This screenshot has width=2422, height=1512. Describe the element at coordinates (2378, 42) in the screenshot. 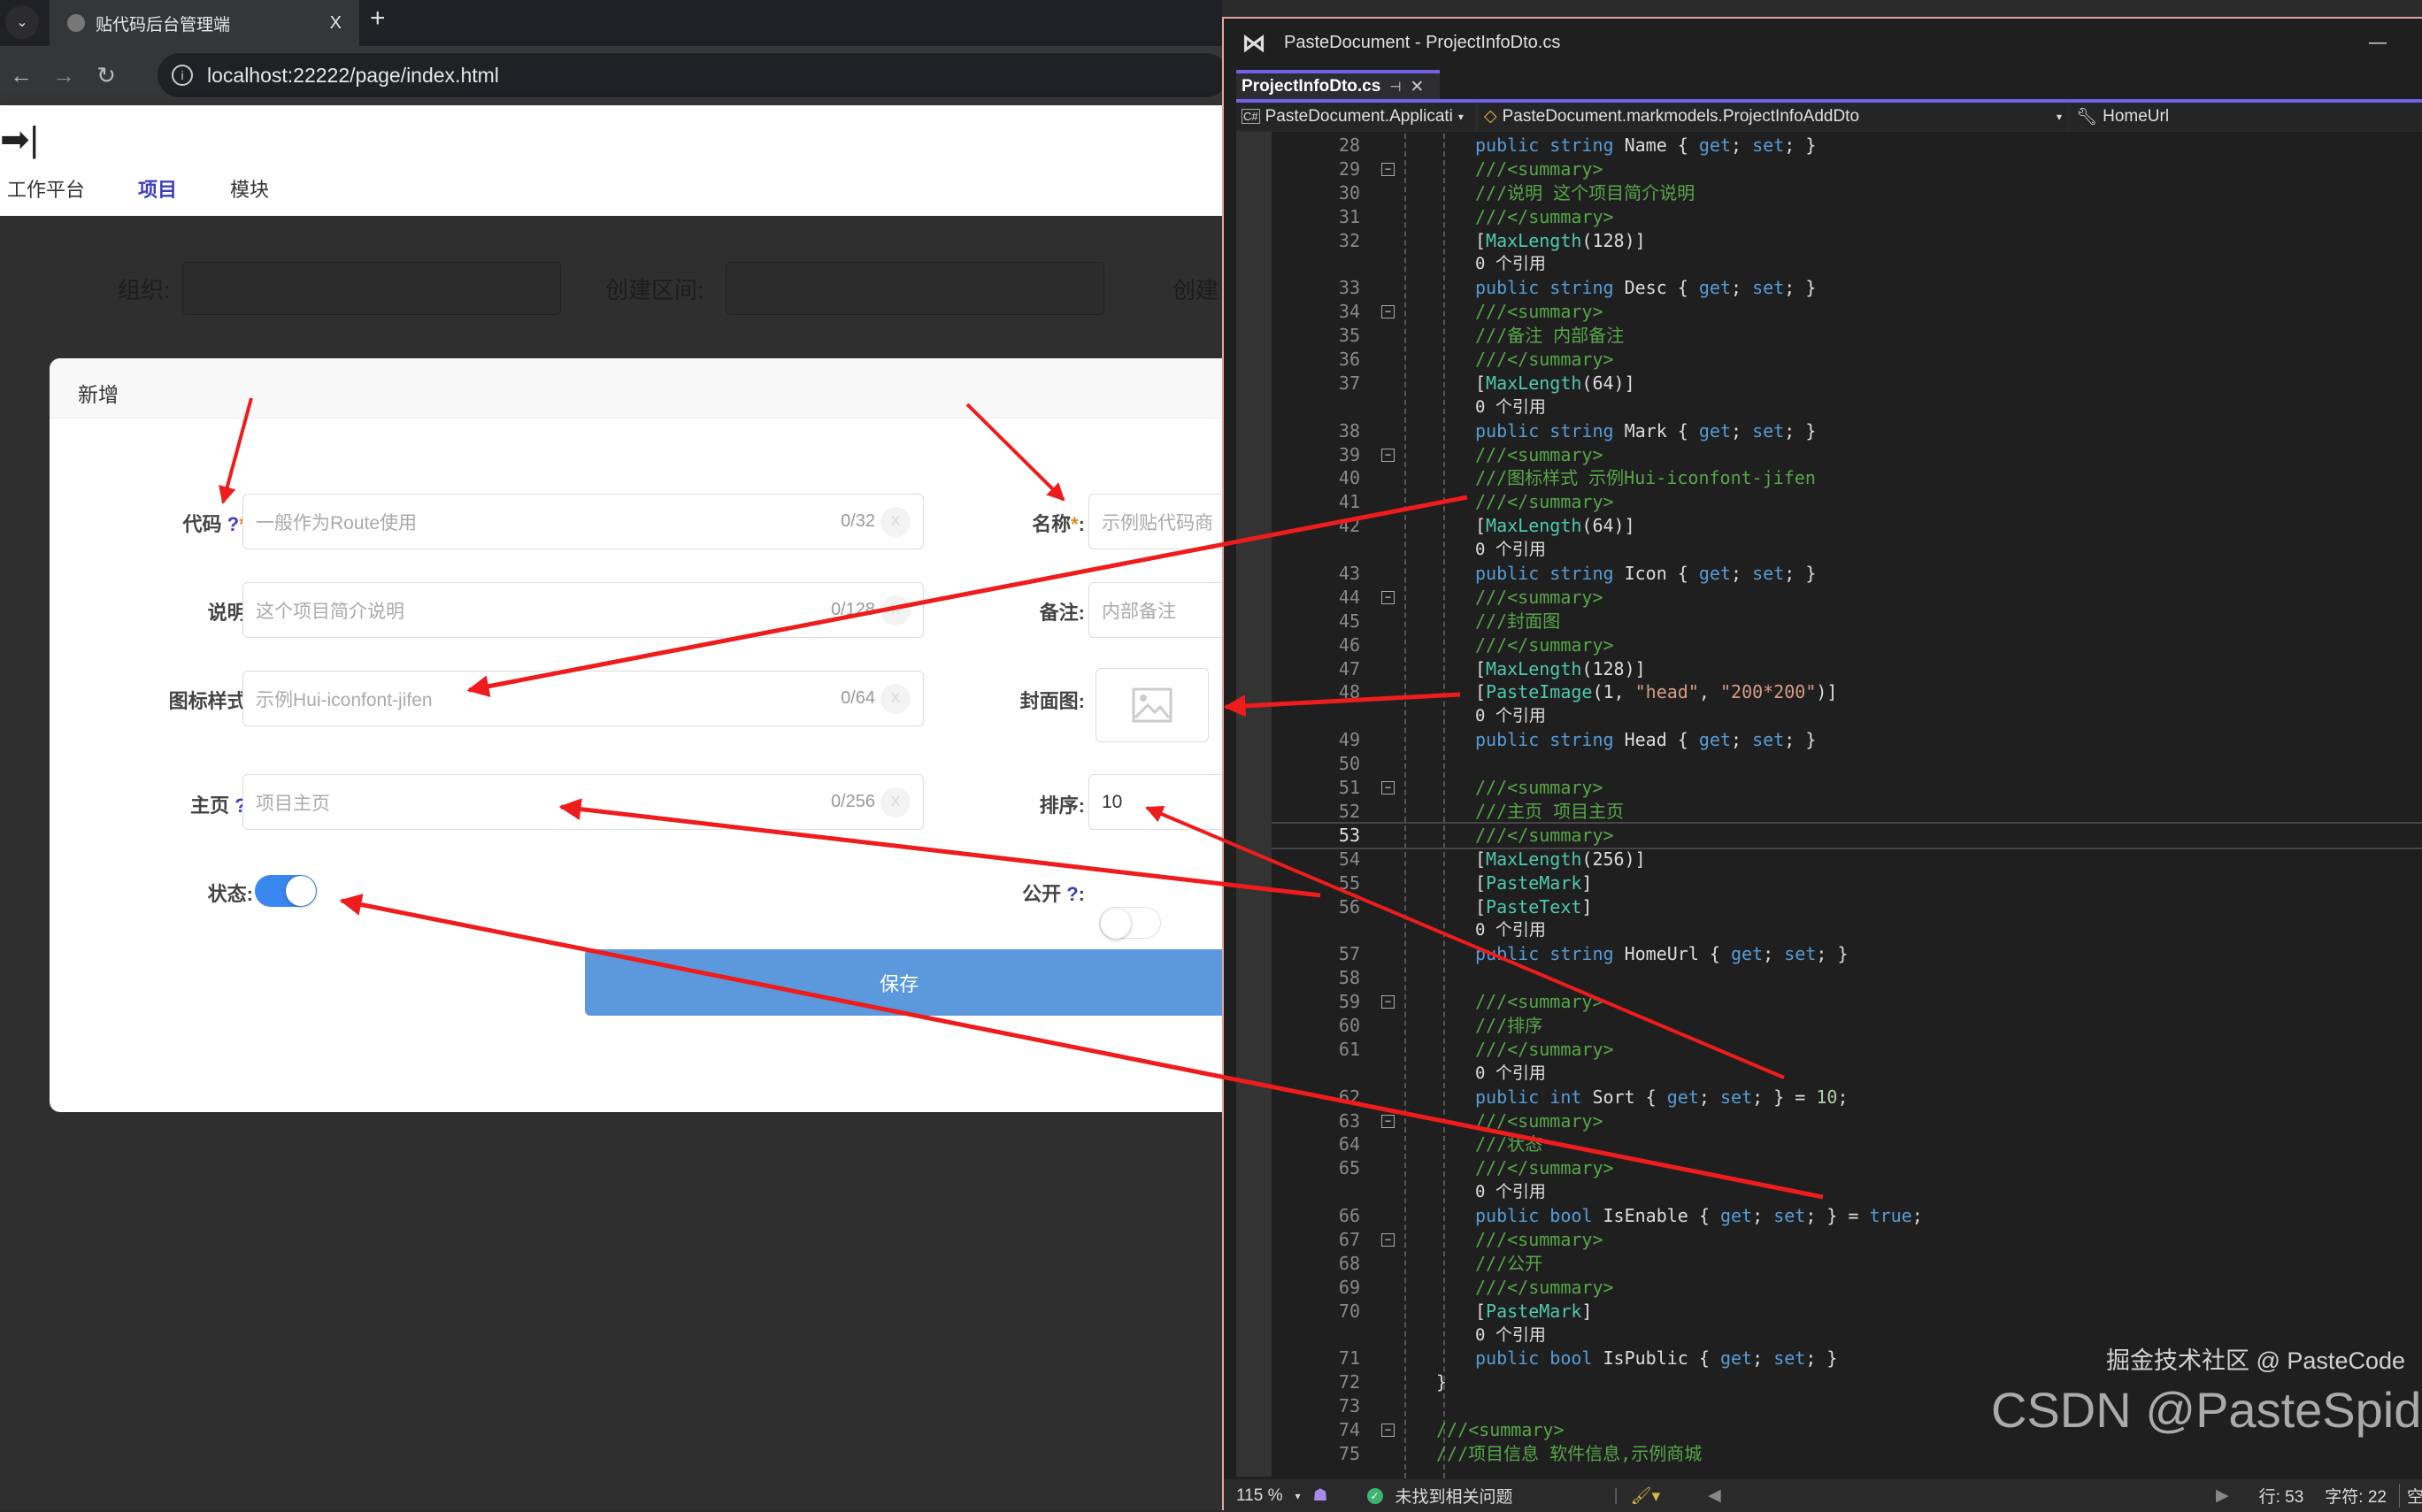

I see `minimize-button: —` at that location.